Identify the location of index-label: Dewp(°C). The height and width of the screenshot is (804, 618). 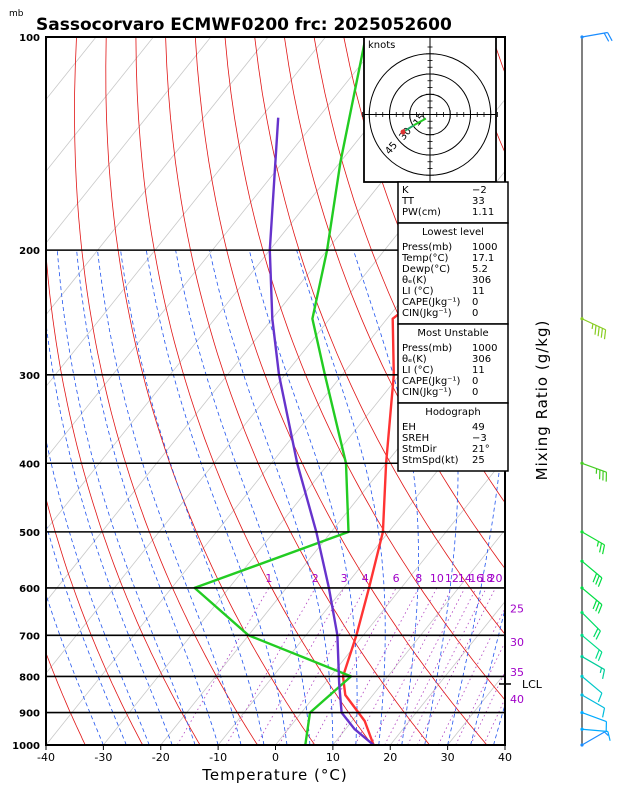
(426, 269).